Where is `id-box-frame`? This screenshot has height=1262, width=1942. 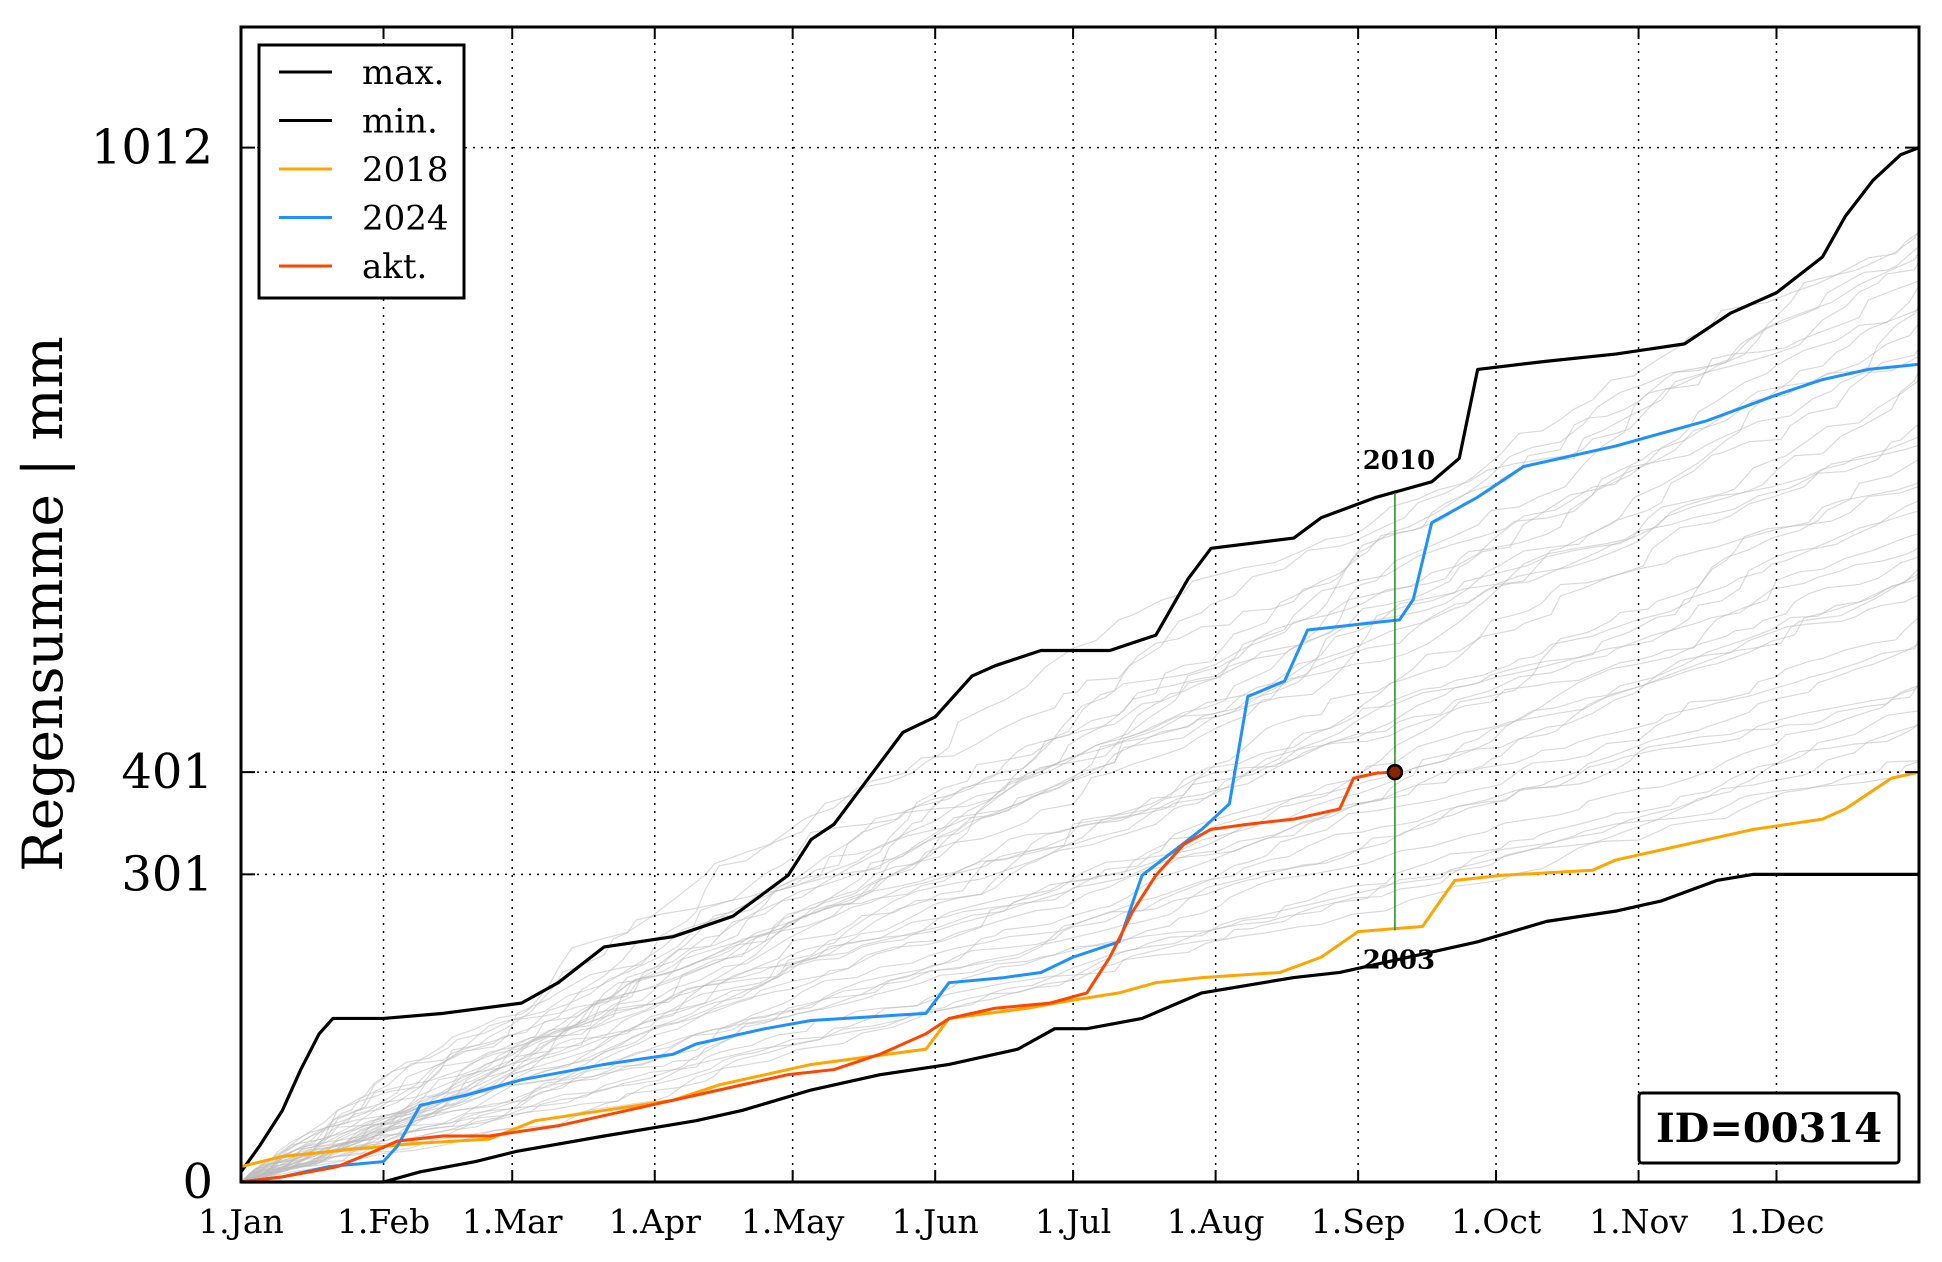 id-box-frame is located at coordinates (1769, 1128).